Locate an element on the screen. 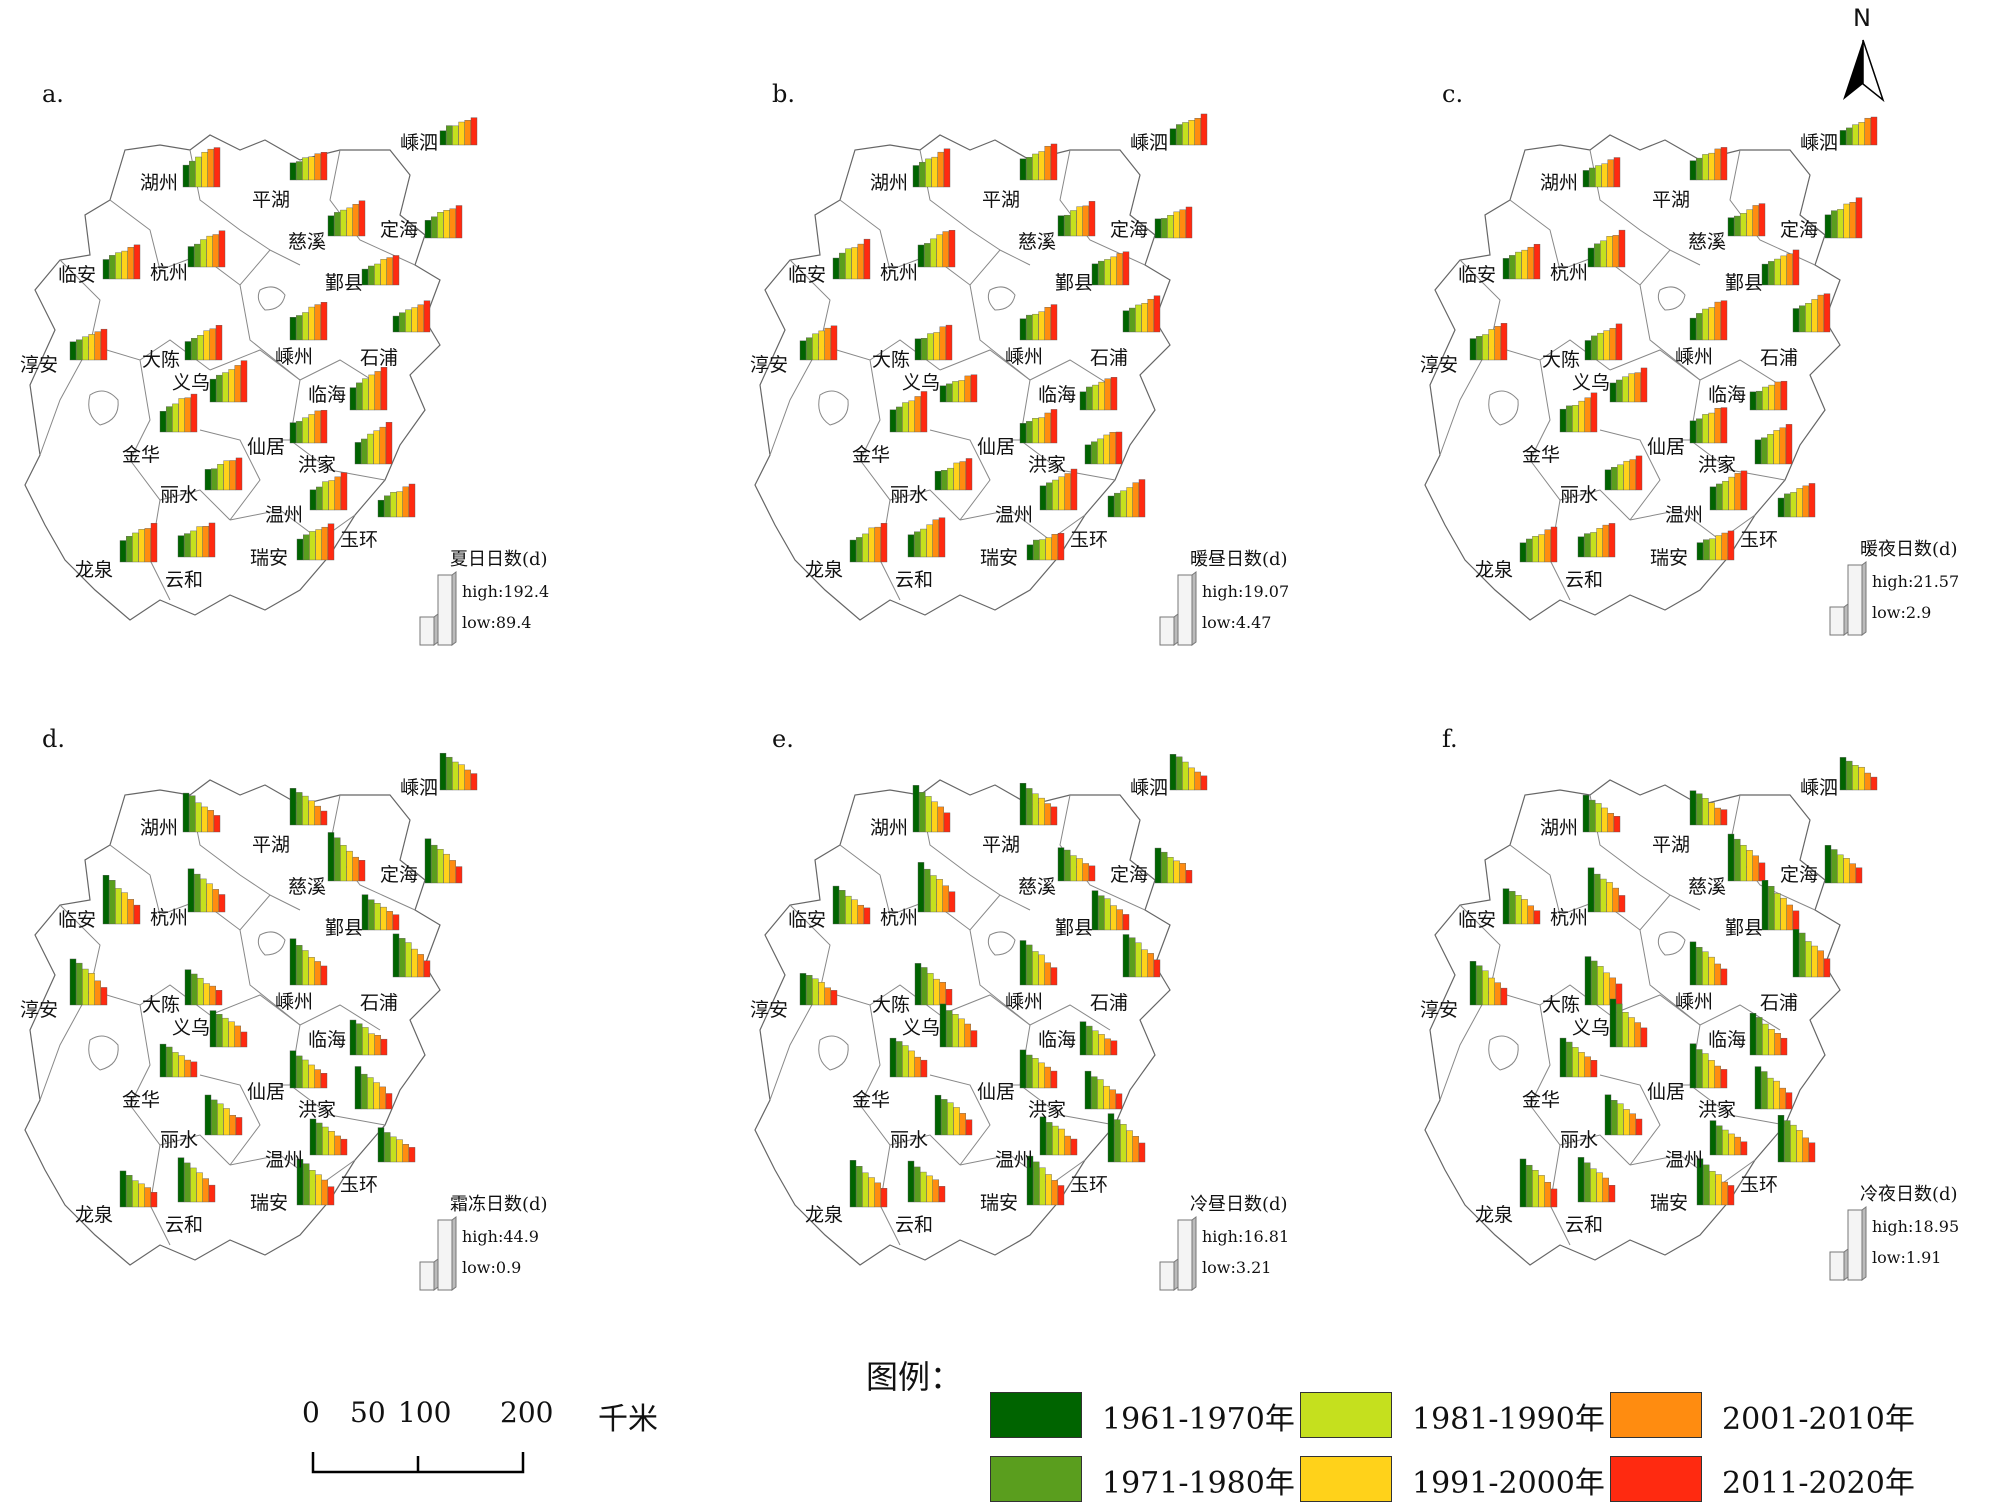 The width and height of the screenshot is (2000, 1509). city-label: 龙泉 is located at coordinates (1494, 570).